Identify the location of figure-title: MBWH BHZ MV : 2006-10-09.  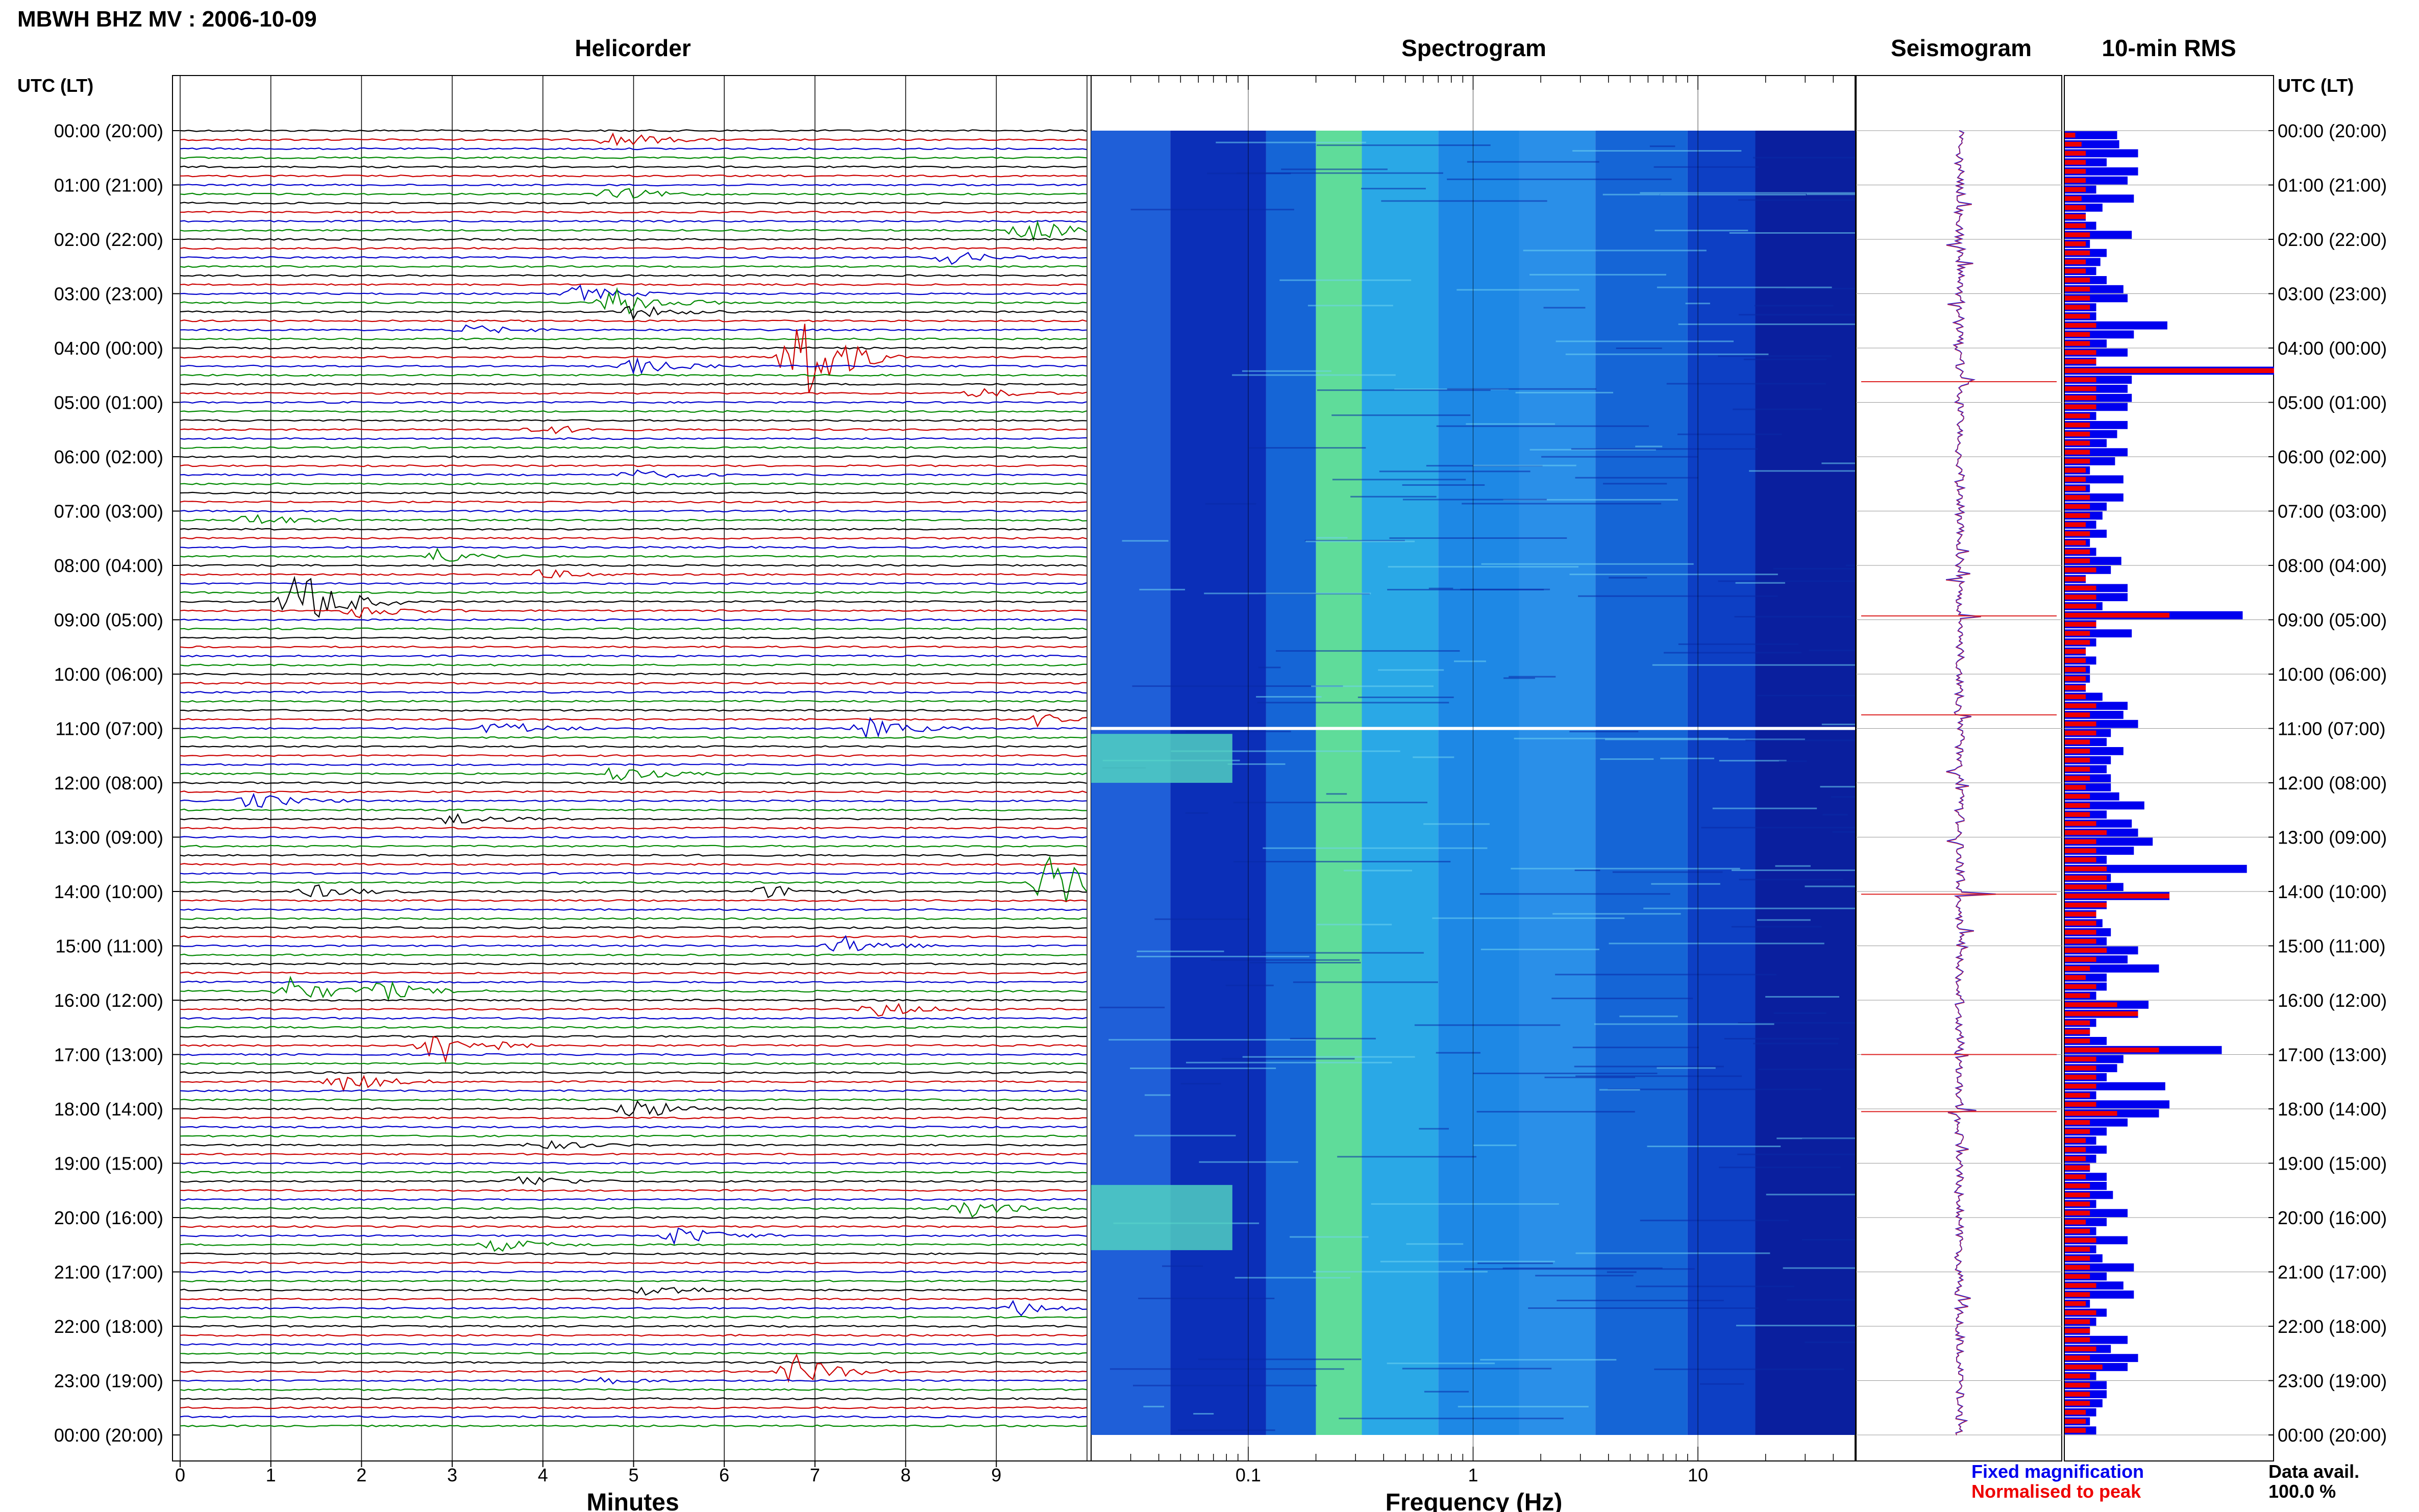
(167, 19).